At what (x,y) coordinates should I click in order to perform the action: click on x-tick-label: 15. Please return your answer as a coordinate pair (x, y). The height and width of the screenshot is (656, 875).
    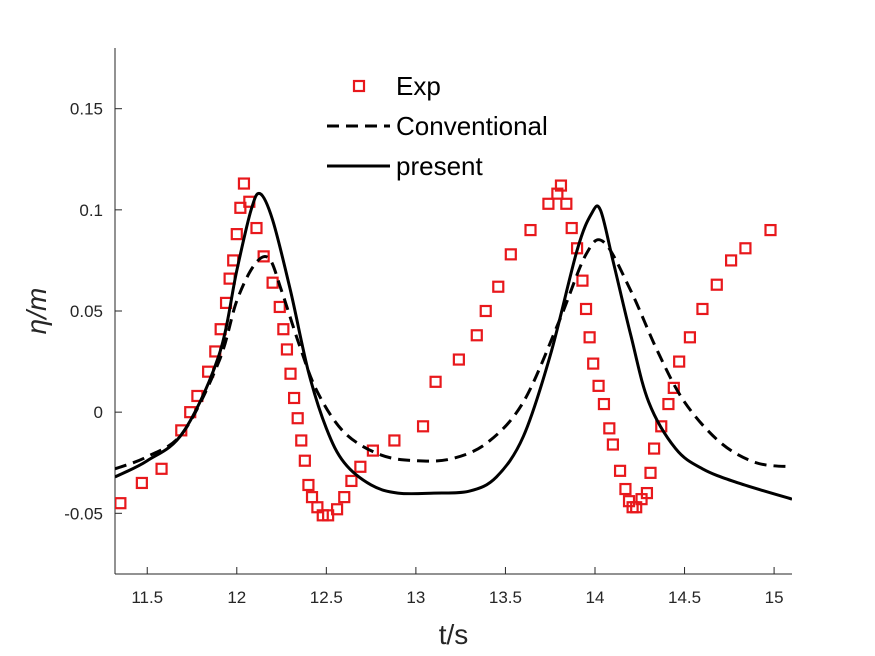
    Looking at the image, I should click on (774, 597).